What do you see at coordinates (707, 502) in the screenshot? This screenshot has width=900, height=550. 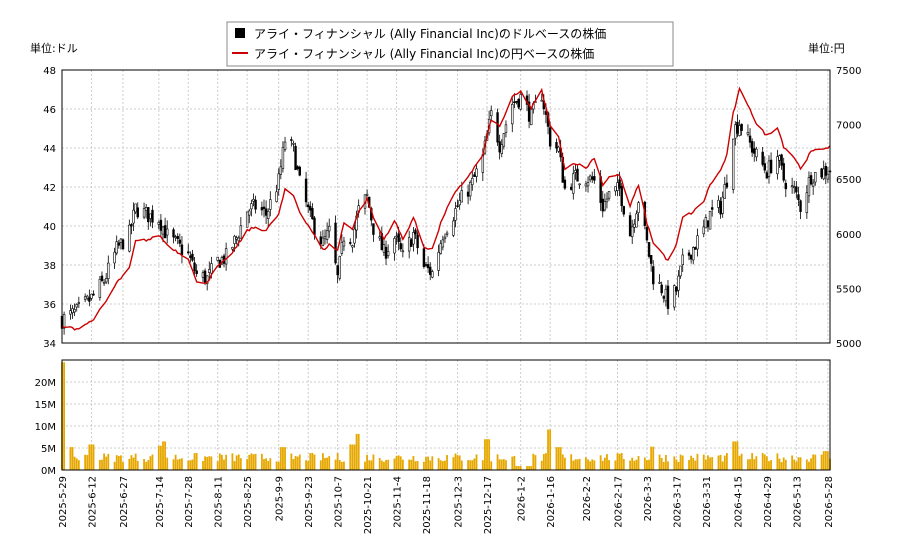 I see `x-tick-label: 2026-3-31` at bounding box center [707, 502].